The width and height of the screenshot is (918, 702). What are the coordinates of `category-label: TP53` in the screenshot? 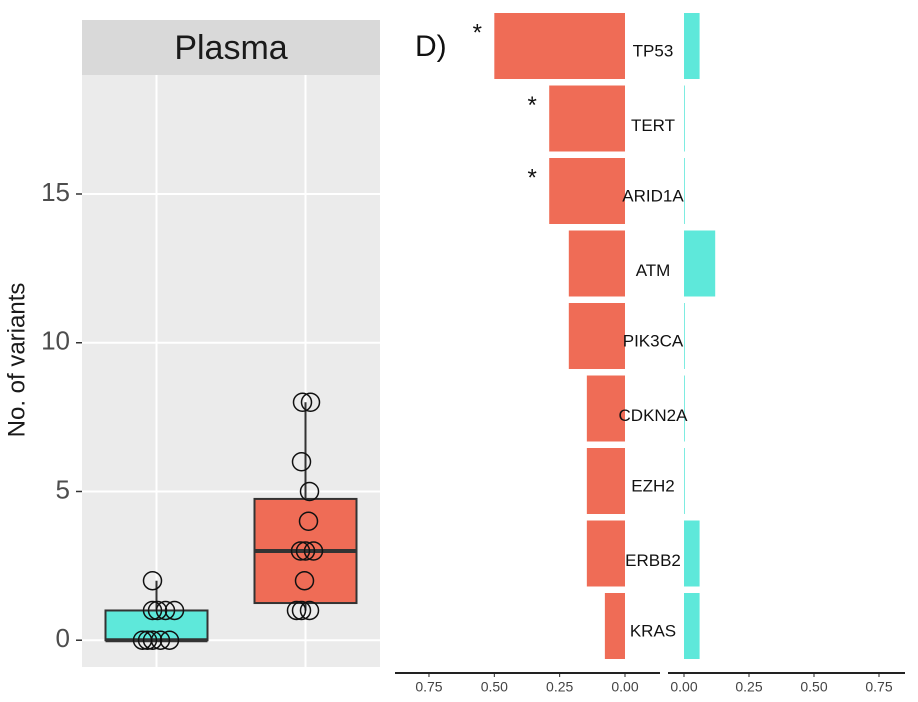 It's located at (653, 50).